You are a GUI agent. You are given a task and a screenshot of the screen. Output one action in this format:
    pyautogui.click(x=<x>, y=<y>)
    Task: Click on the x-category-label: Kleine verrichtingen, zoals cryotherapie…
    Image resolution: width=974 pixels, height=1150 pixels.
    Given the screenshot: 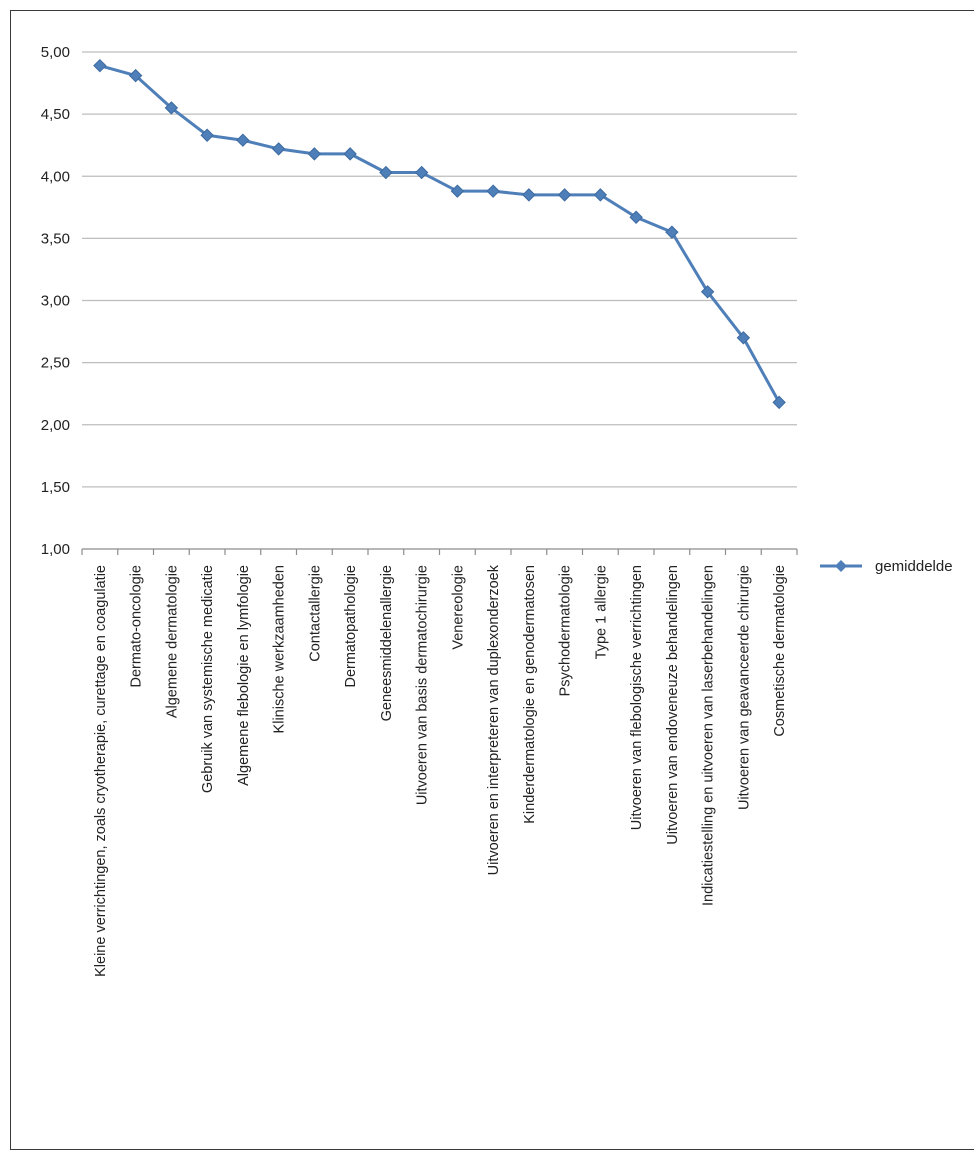 What is the action you would take?
    pyautogui.click(x=101, y=771)
    